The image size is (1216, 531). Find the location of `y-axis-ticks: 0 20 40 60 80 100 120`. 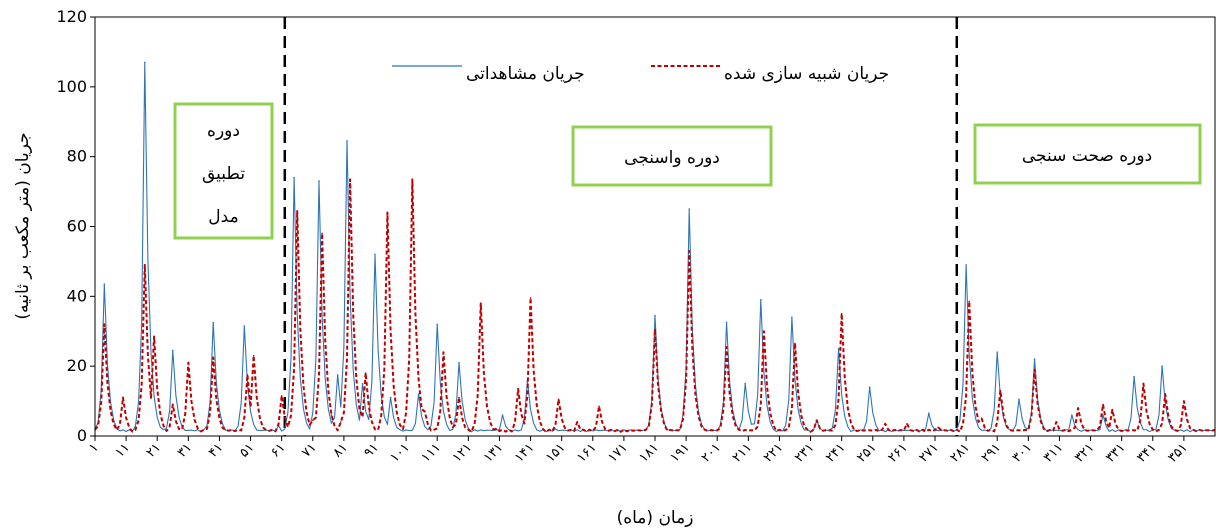

y-axis-ticks: 0 20 40 60 80 100 120 is located at coordinates (75, 226).